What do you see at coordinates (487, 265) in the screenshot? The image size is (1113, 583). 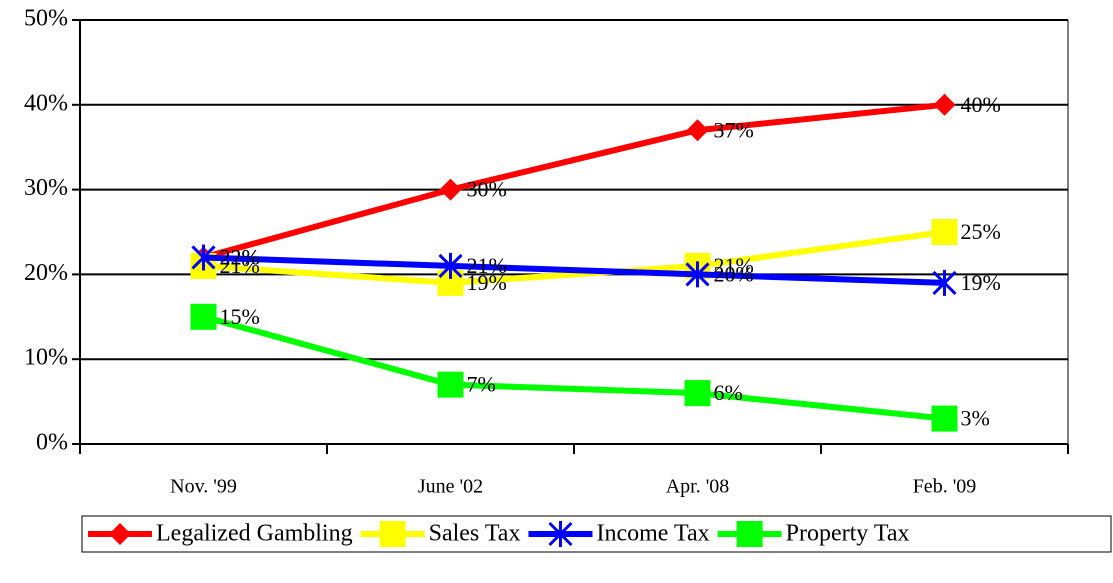 I see `value-label: 21%` at bounding box center [487, 265].